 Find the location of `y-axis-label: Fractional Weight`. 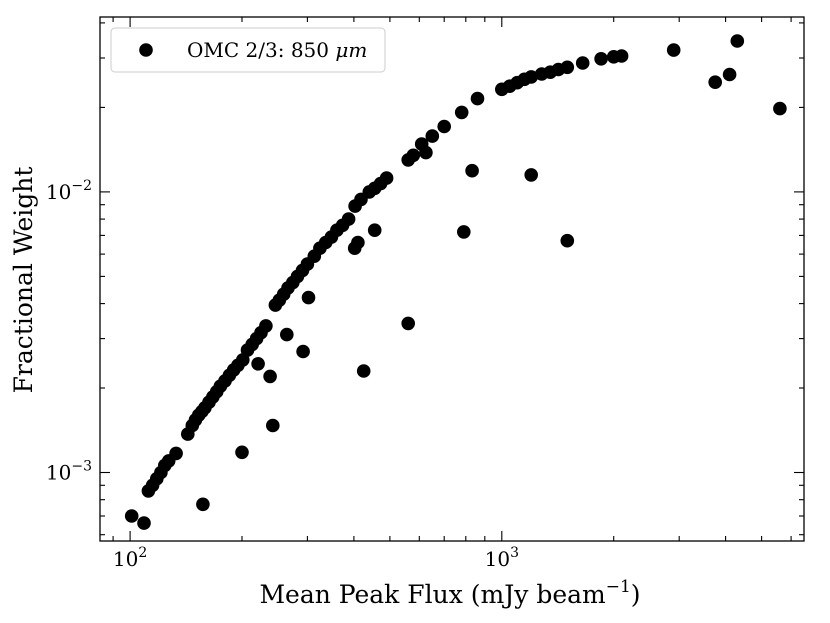

y-axis-label: Fractional Weight is located at coordinates (23, 280).